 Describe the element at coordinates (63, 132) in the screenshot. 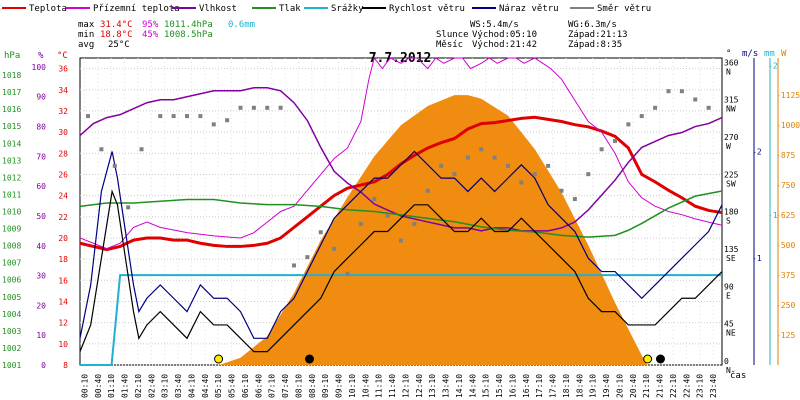

I see `temp-tick-label: 30` at that location.